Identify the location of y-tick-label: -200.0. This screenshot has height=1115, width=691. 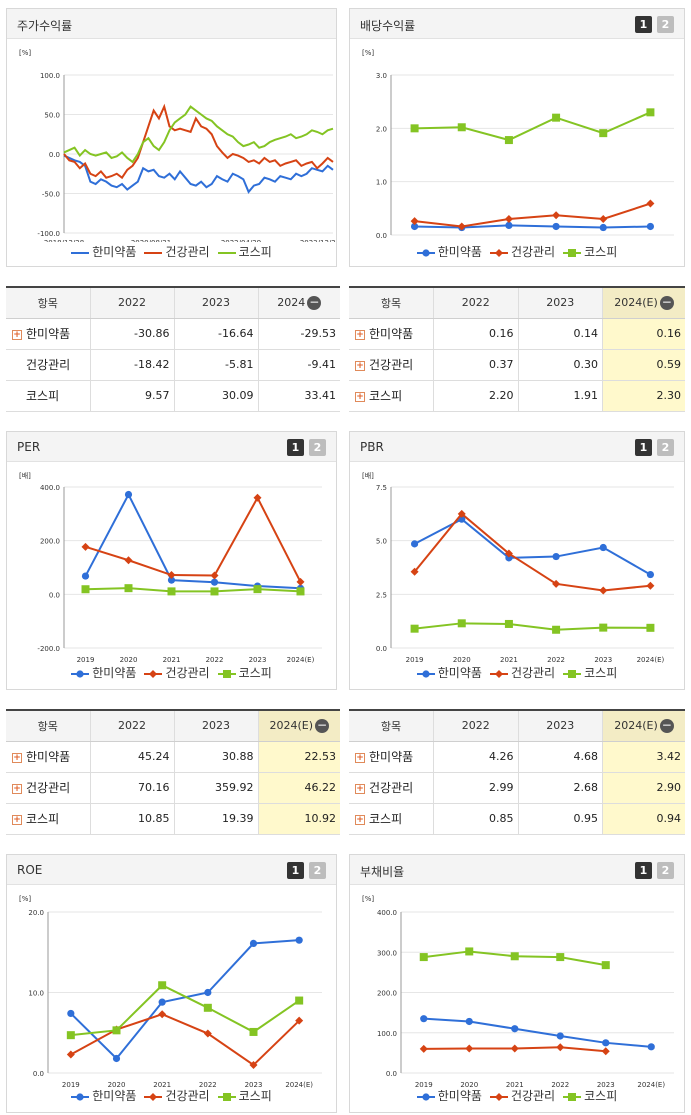
(48, 649).